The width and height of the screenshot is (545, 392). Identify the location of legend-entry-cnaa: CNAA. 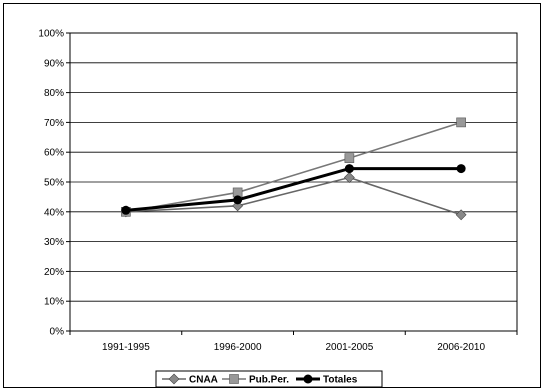
(190, 379).